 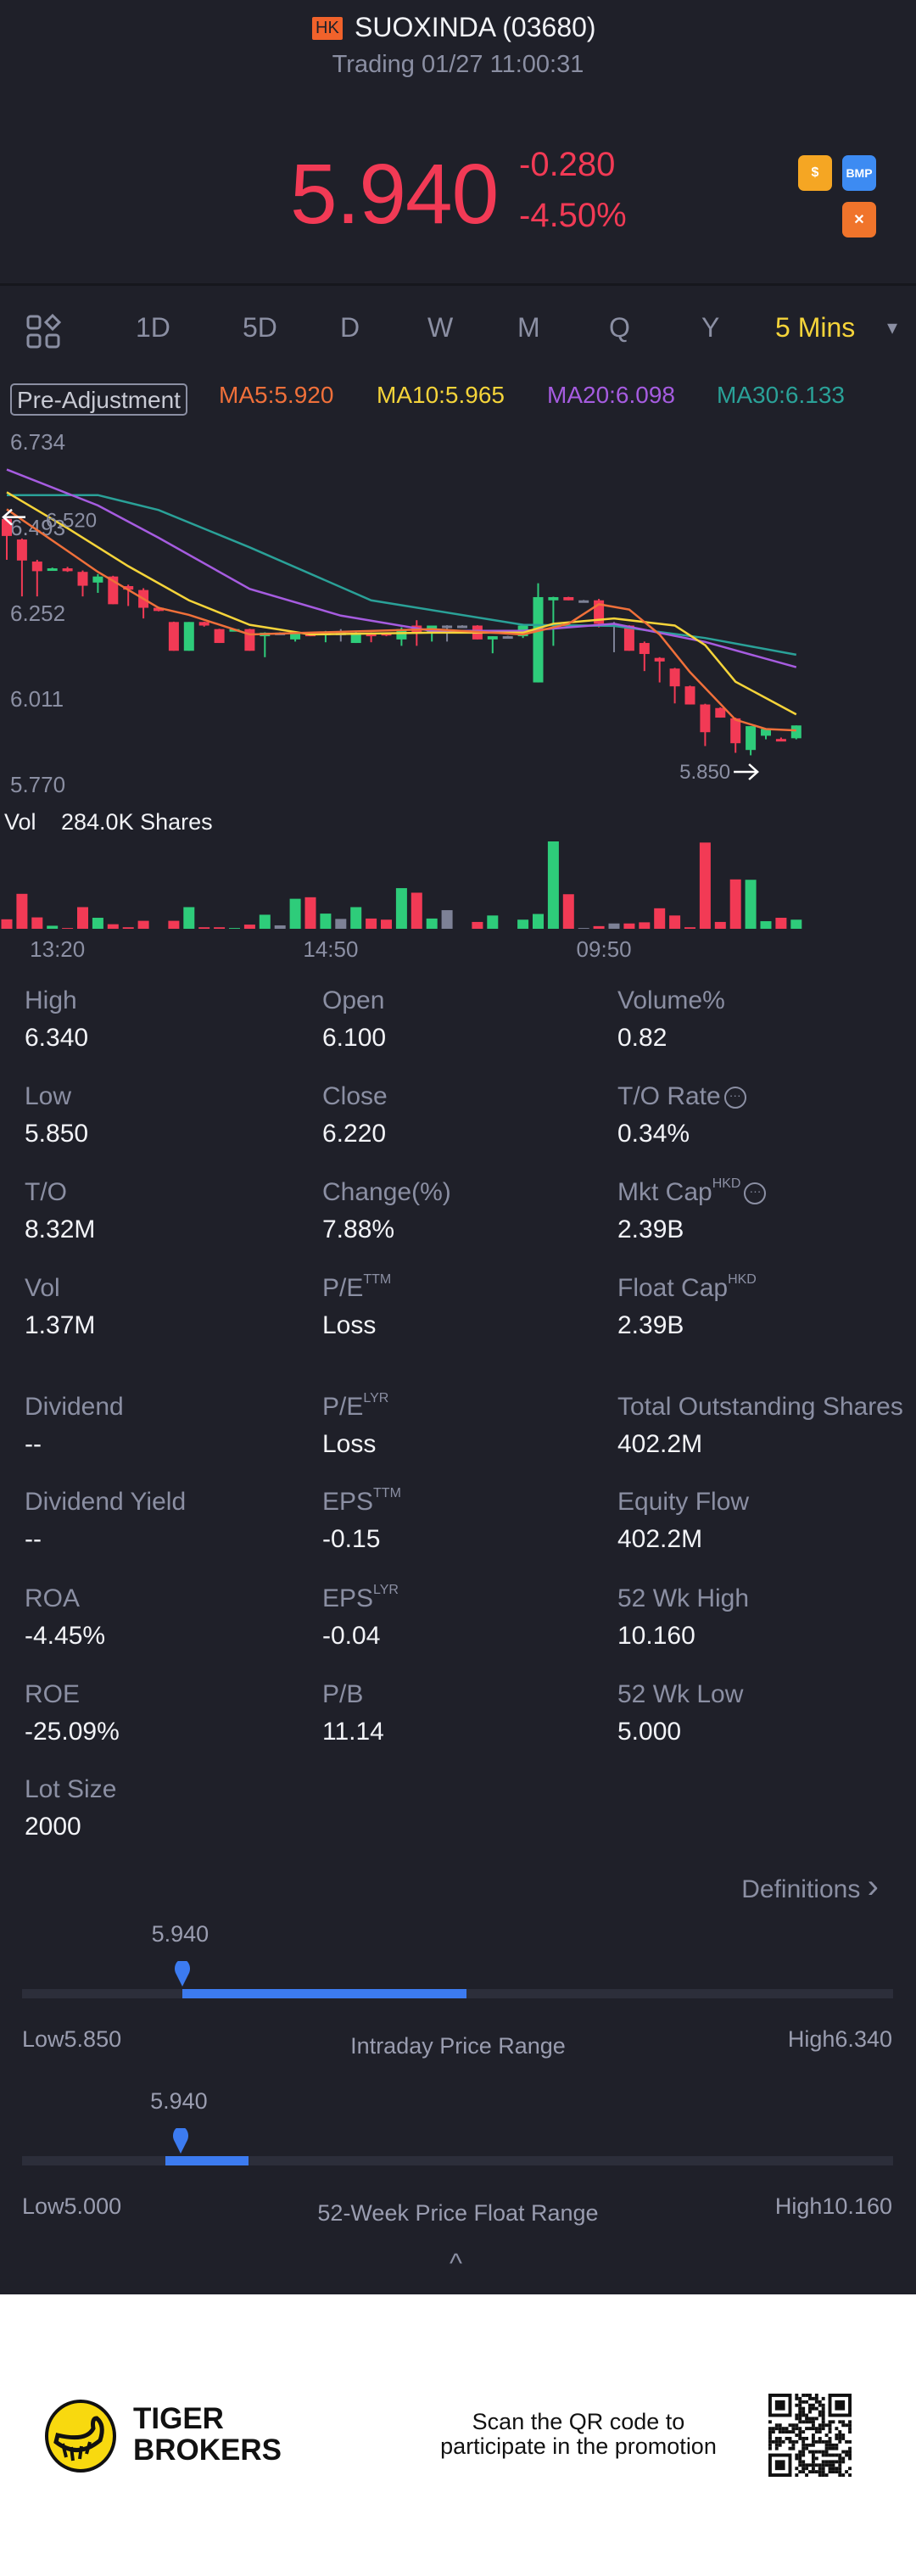 I want to click on tab-month: M, so click(x=528, y=327).